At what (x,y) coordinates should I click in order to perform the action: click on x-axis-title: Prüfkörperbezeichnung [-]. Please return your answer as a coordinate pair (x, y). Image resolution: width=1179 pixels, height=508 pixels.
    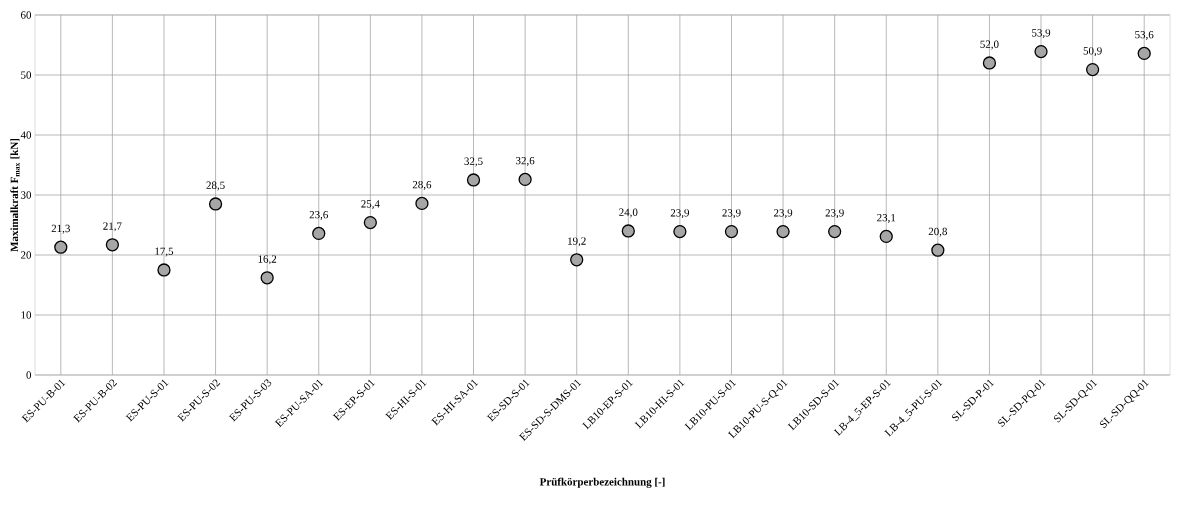
    Looking at the image, I should click on (602, 482).